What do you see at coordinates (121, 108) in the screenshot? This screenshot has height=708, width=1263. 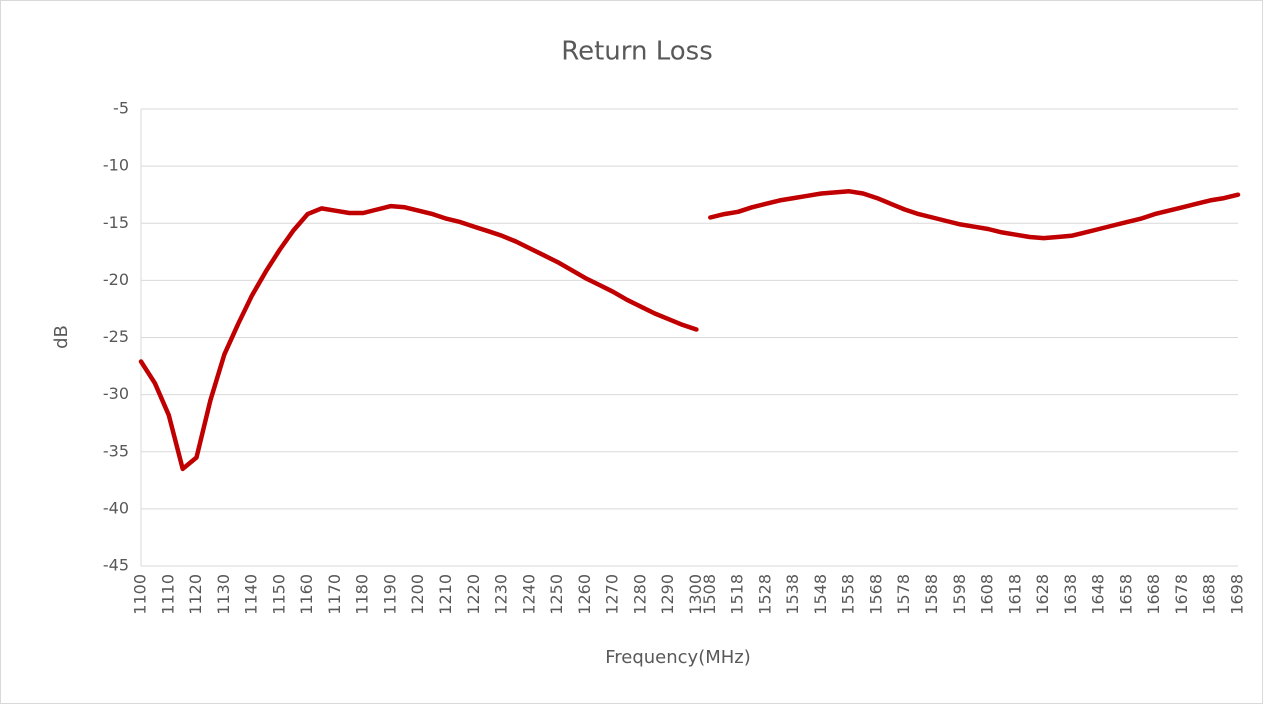 I see `y-tick-label: -5` at bounding box center [121, 108].